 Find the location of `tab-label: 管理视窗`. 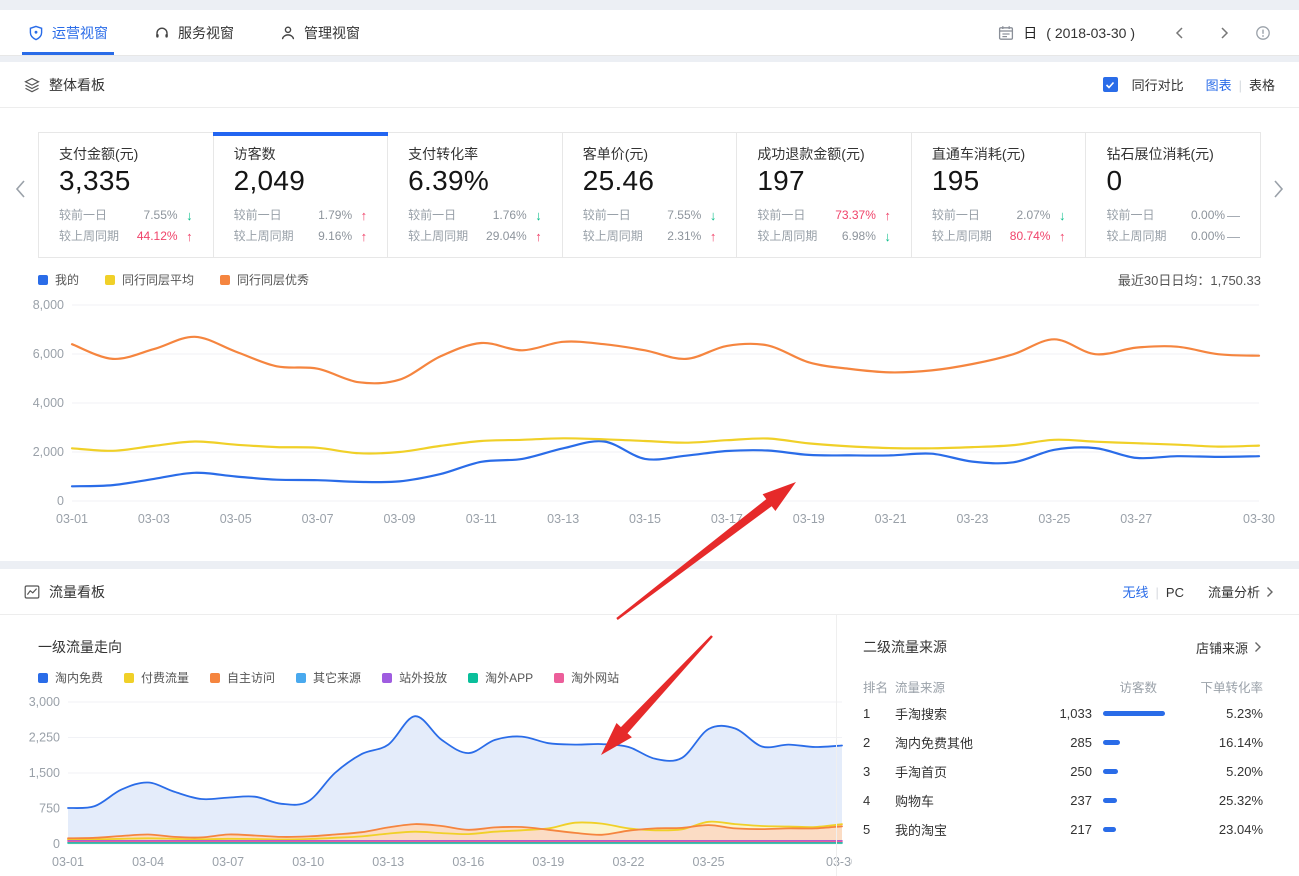

tab-label: 管理视窗 is located at coordinates (332, 32).